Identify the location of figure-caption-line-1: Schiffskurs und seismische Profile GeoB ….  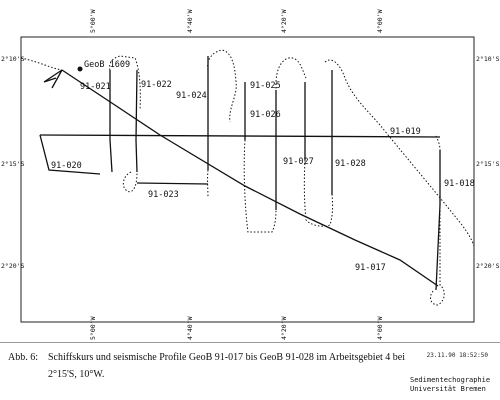
(226, 357).